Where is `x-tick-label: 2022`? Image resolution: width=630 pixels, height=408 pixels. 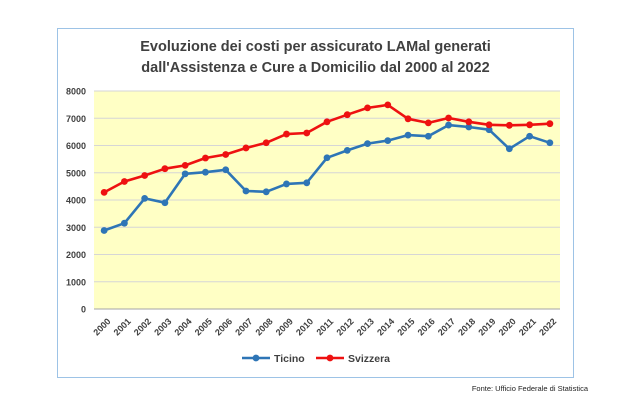 x-tick-label: 2022 is located at coordinates (547, 326).